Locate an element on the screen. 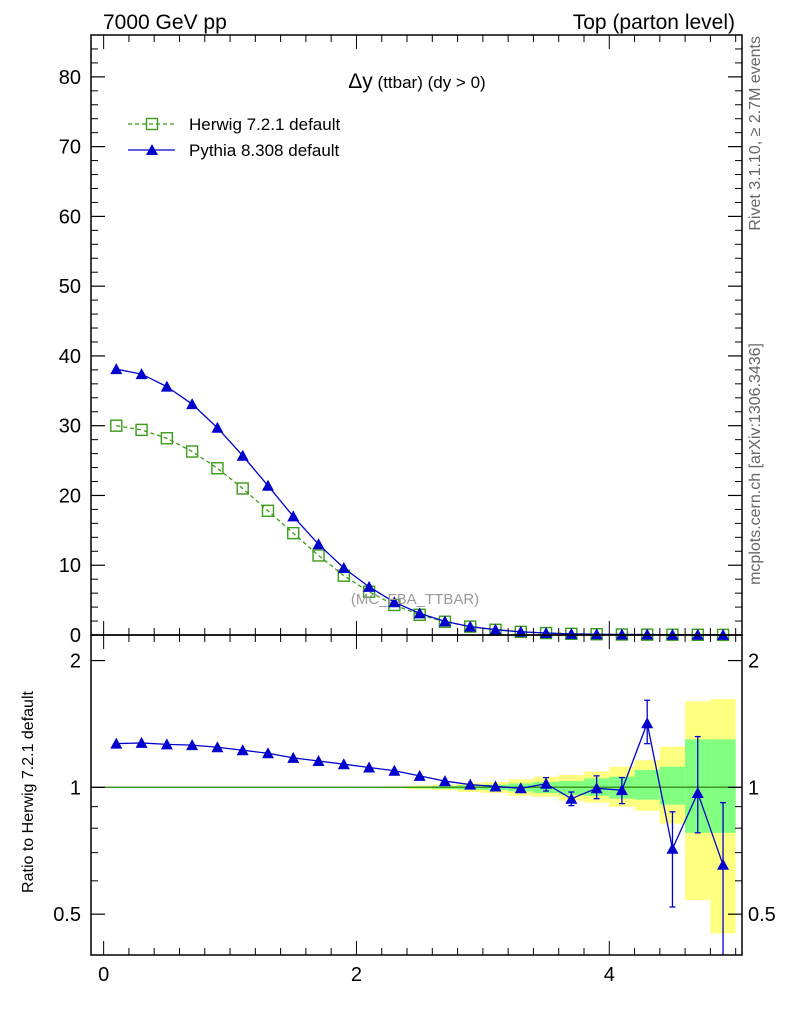 This screenshot has height=1024, width=786. legend-pythia-marker is located at coordinates (152, 149).